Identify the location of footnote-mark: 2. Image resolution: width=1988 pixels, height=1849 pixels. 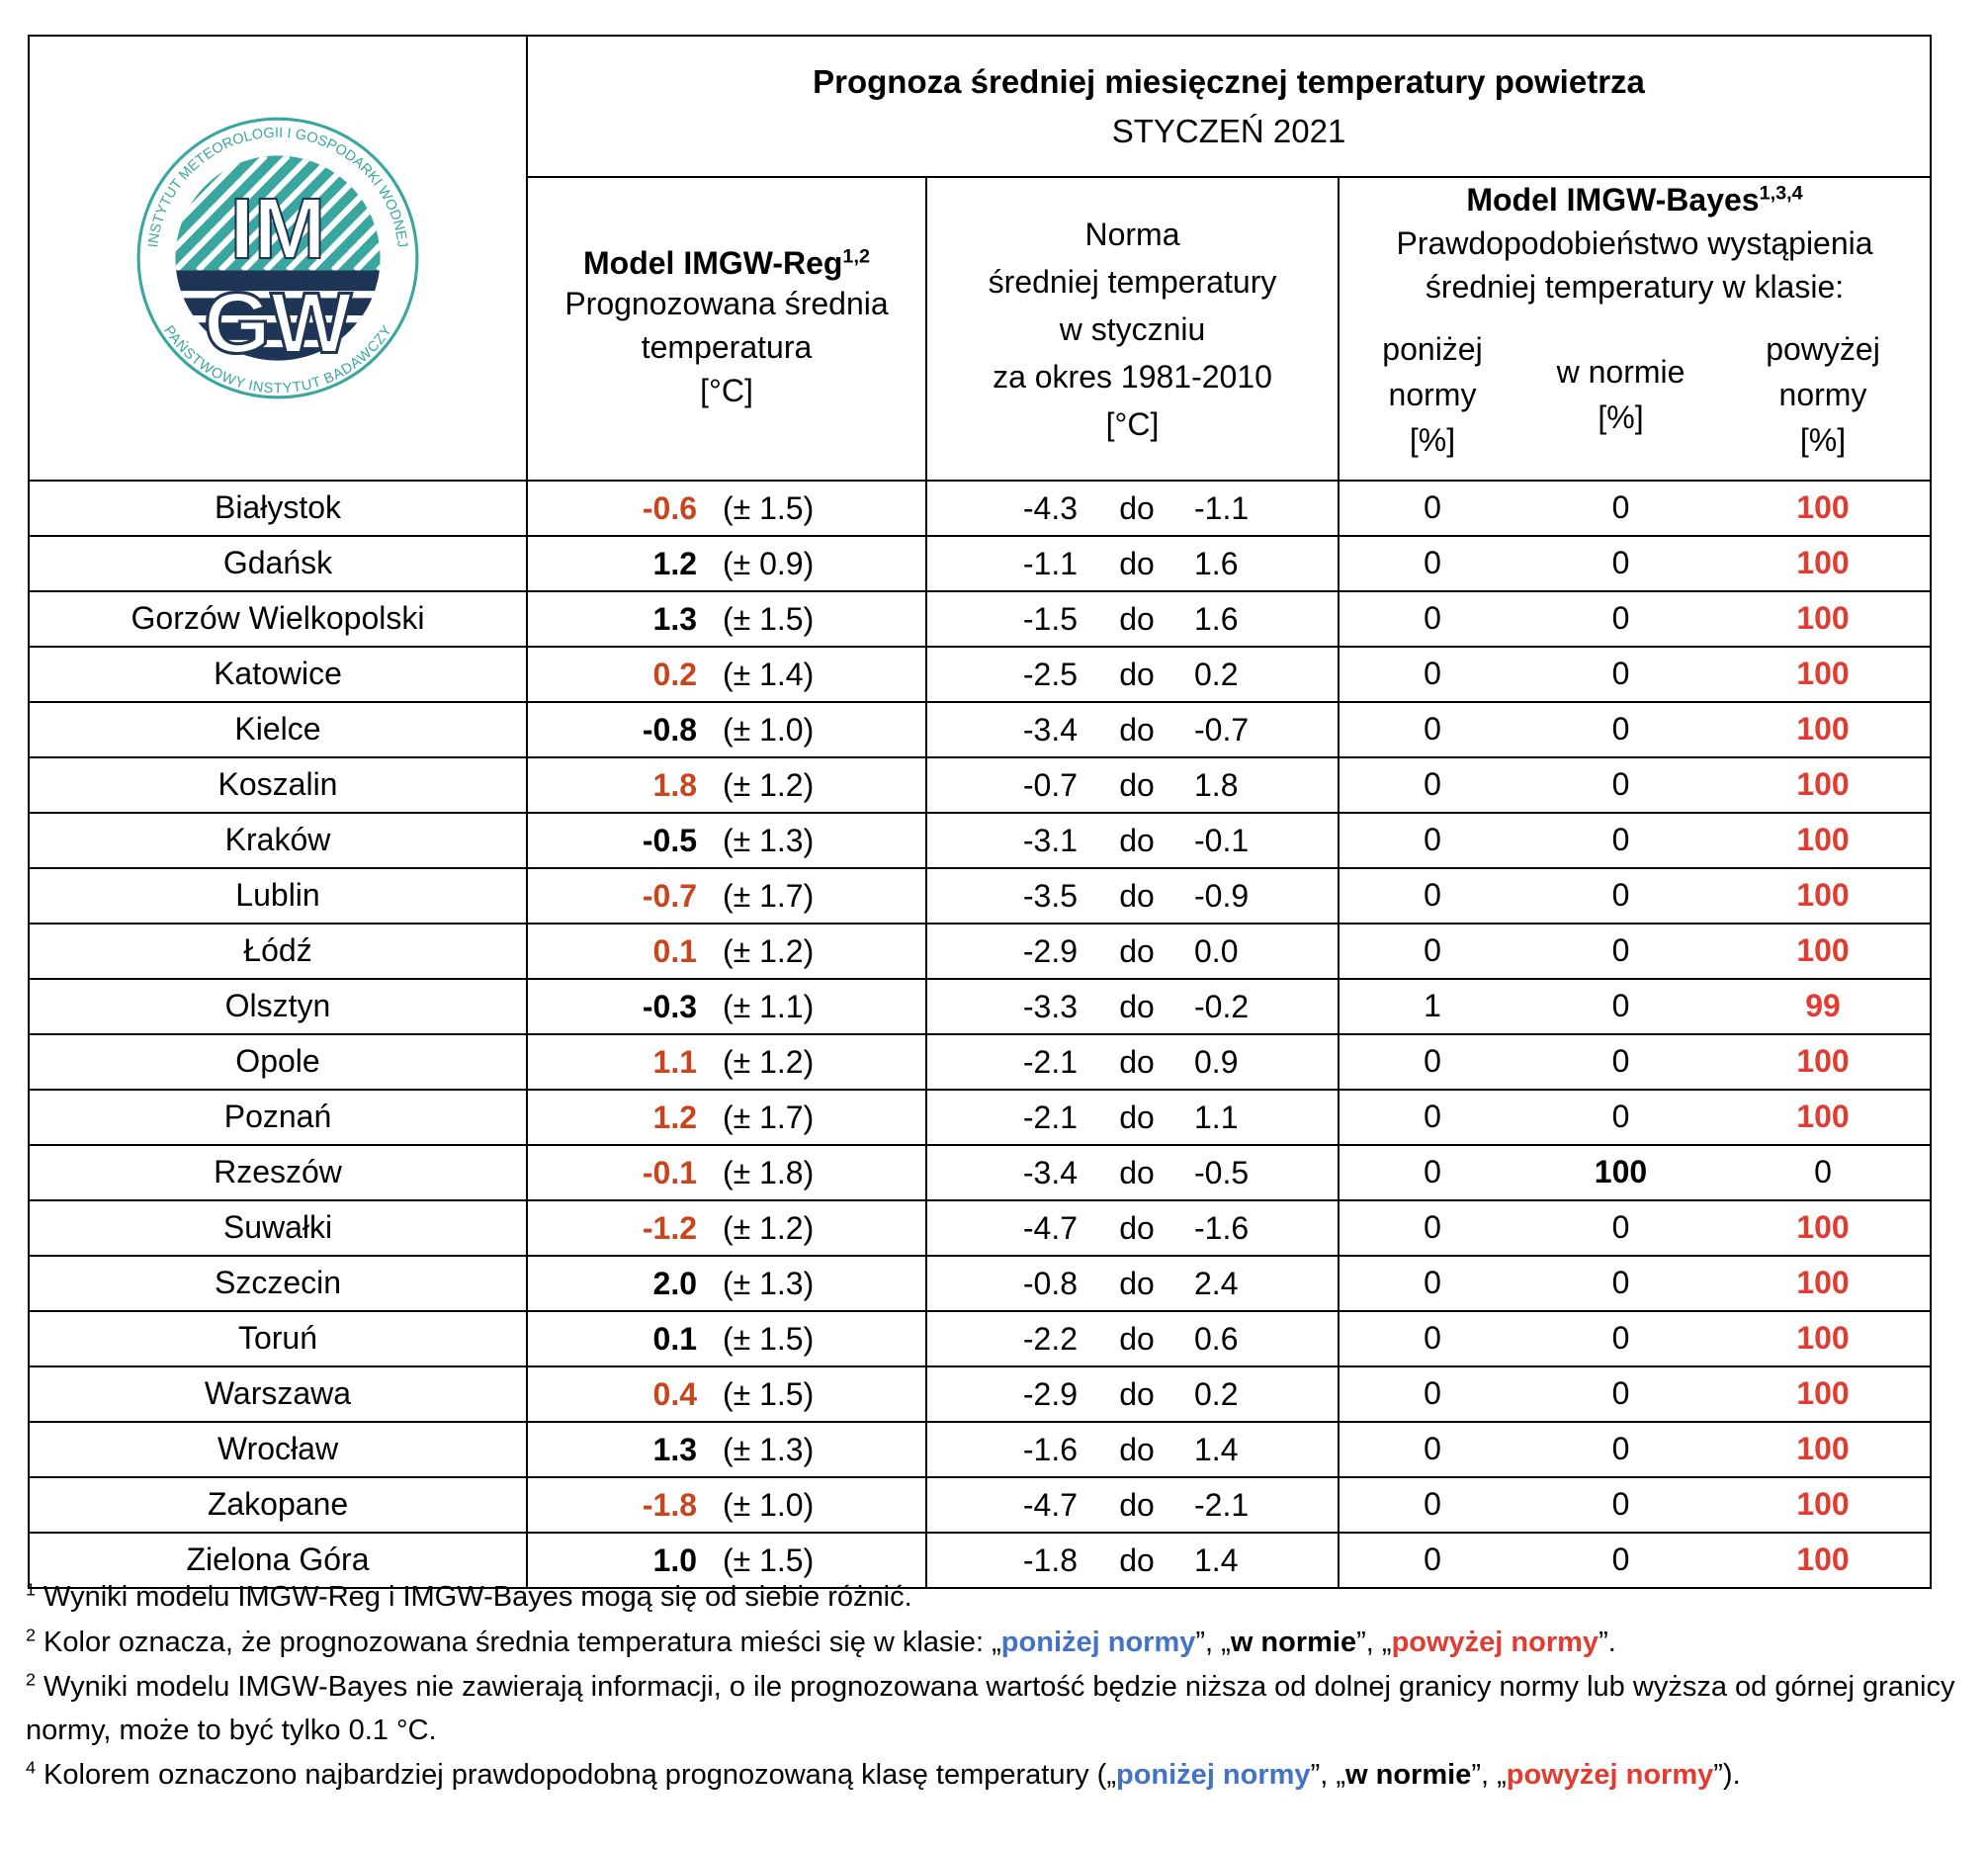
(31, 1679).